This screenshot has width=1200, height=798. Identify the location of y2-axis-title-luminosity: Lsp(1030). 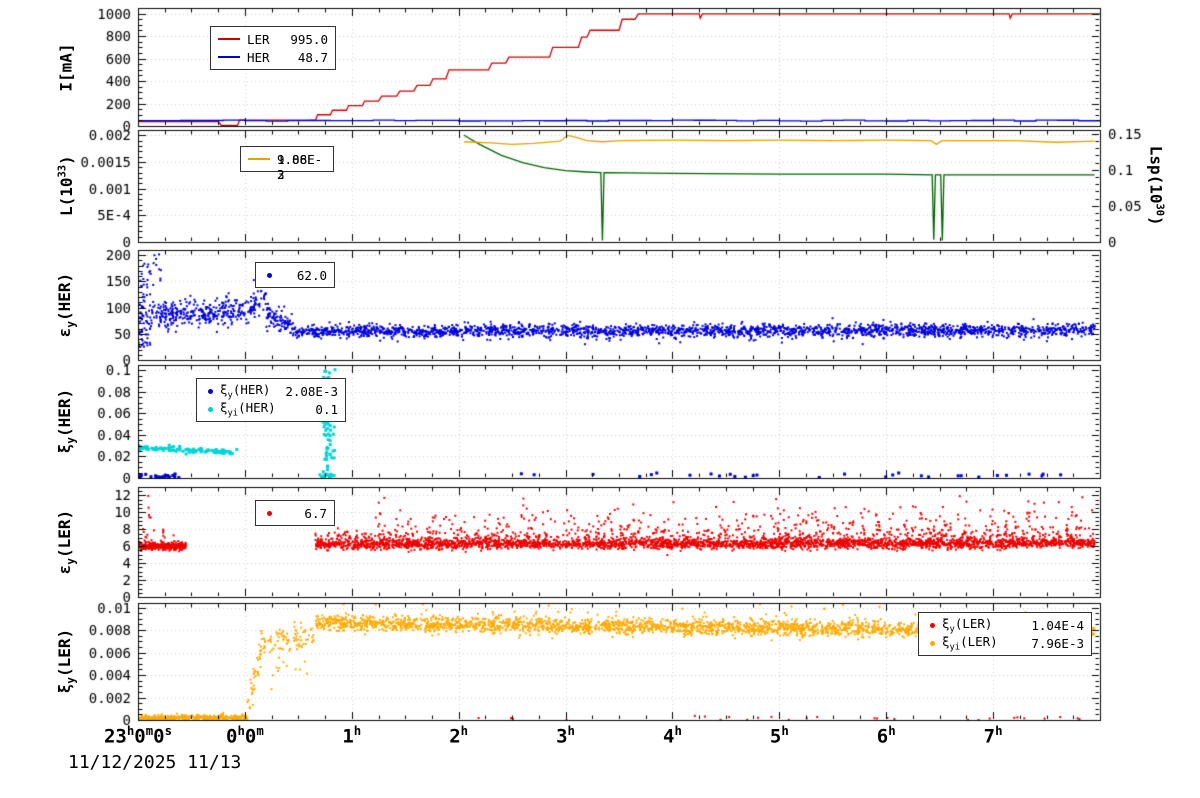
(1156, 186).